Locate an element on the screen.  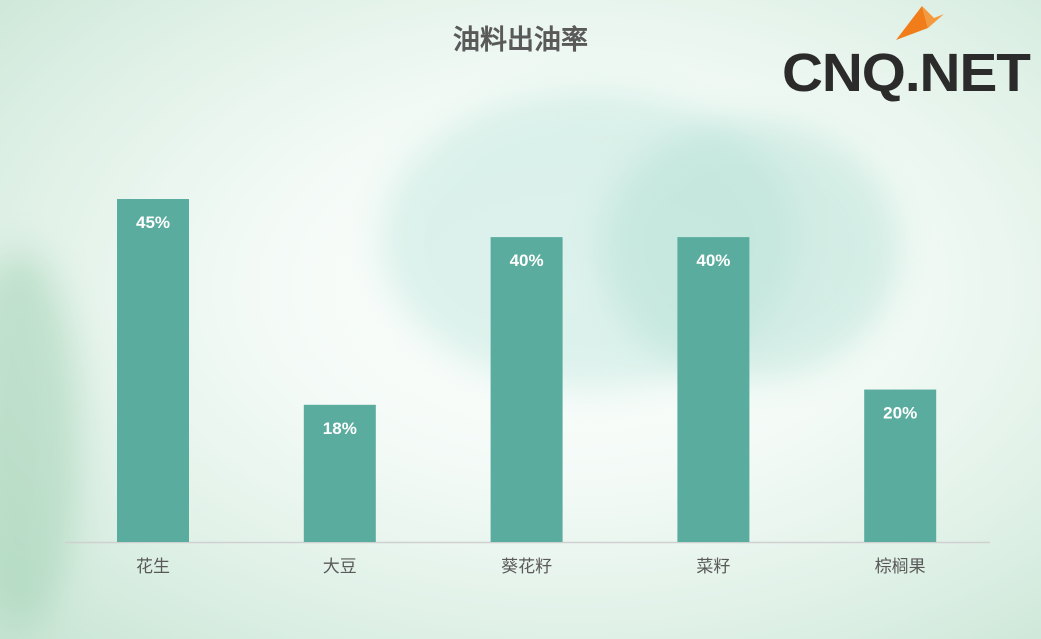
data-label: 20% is located at coordinates (900, 413).